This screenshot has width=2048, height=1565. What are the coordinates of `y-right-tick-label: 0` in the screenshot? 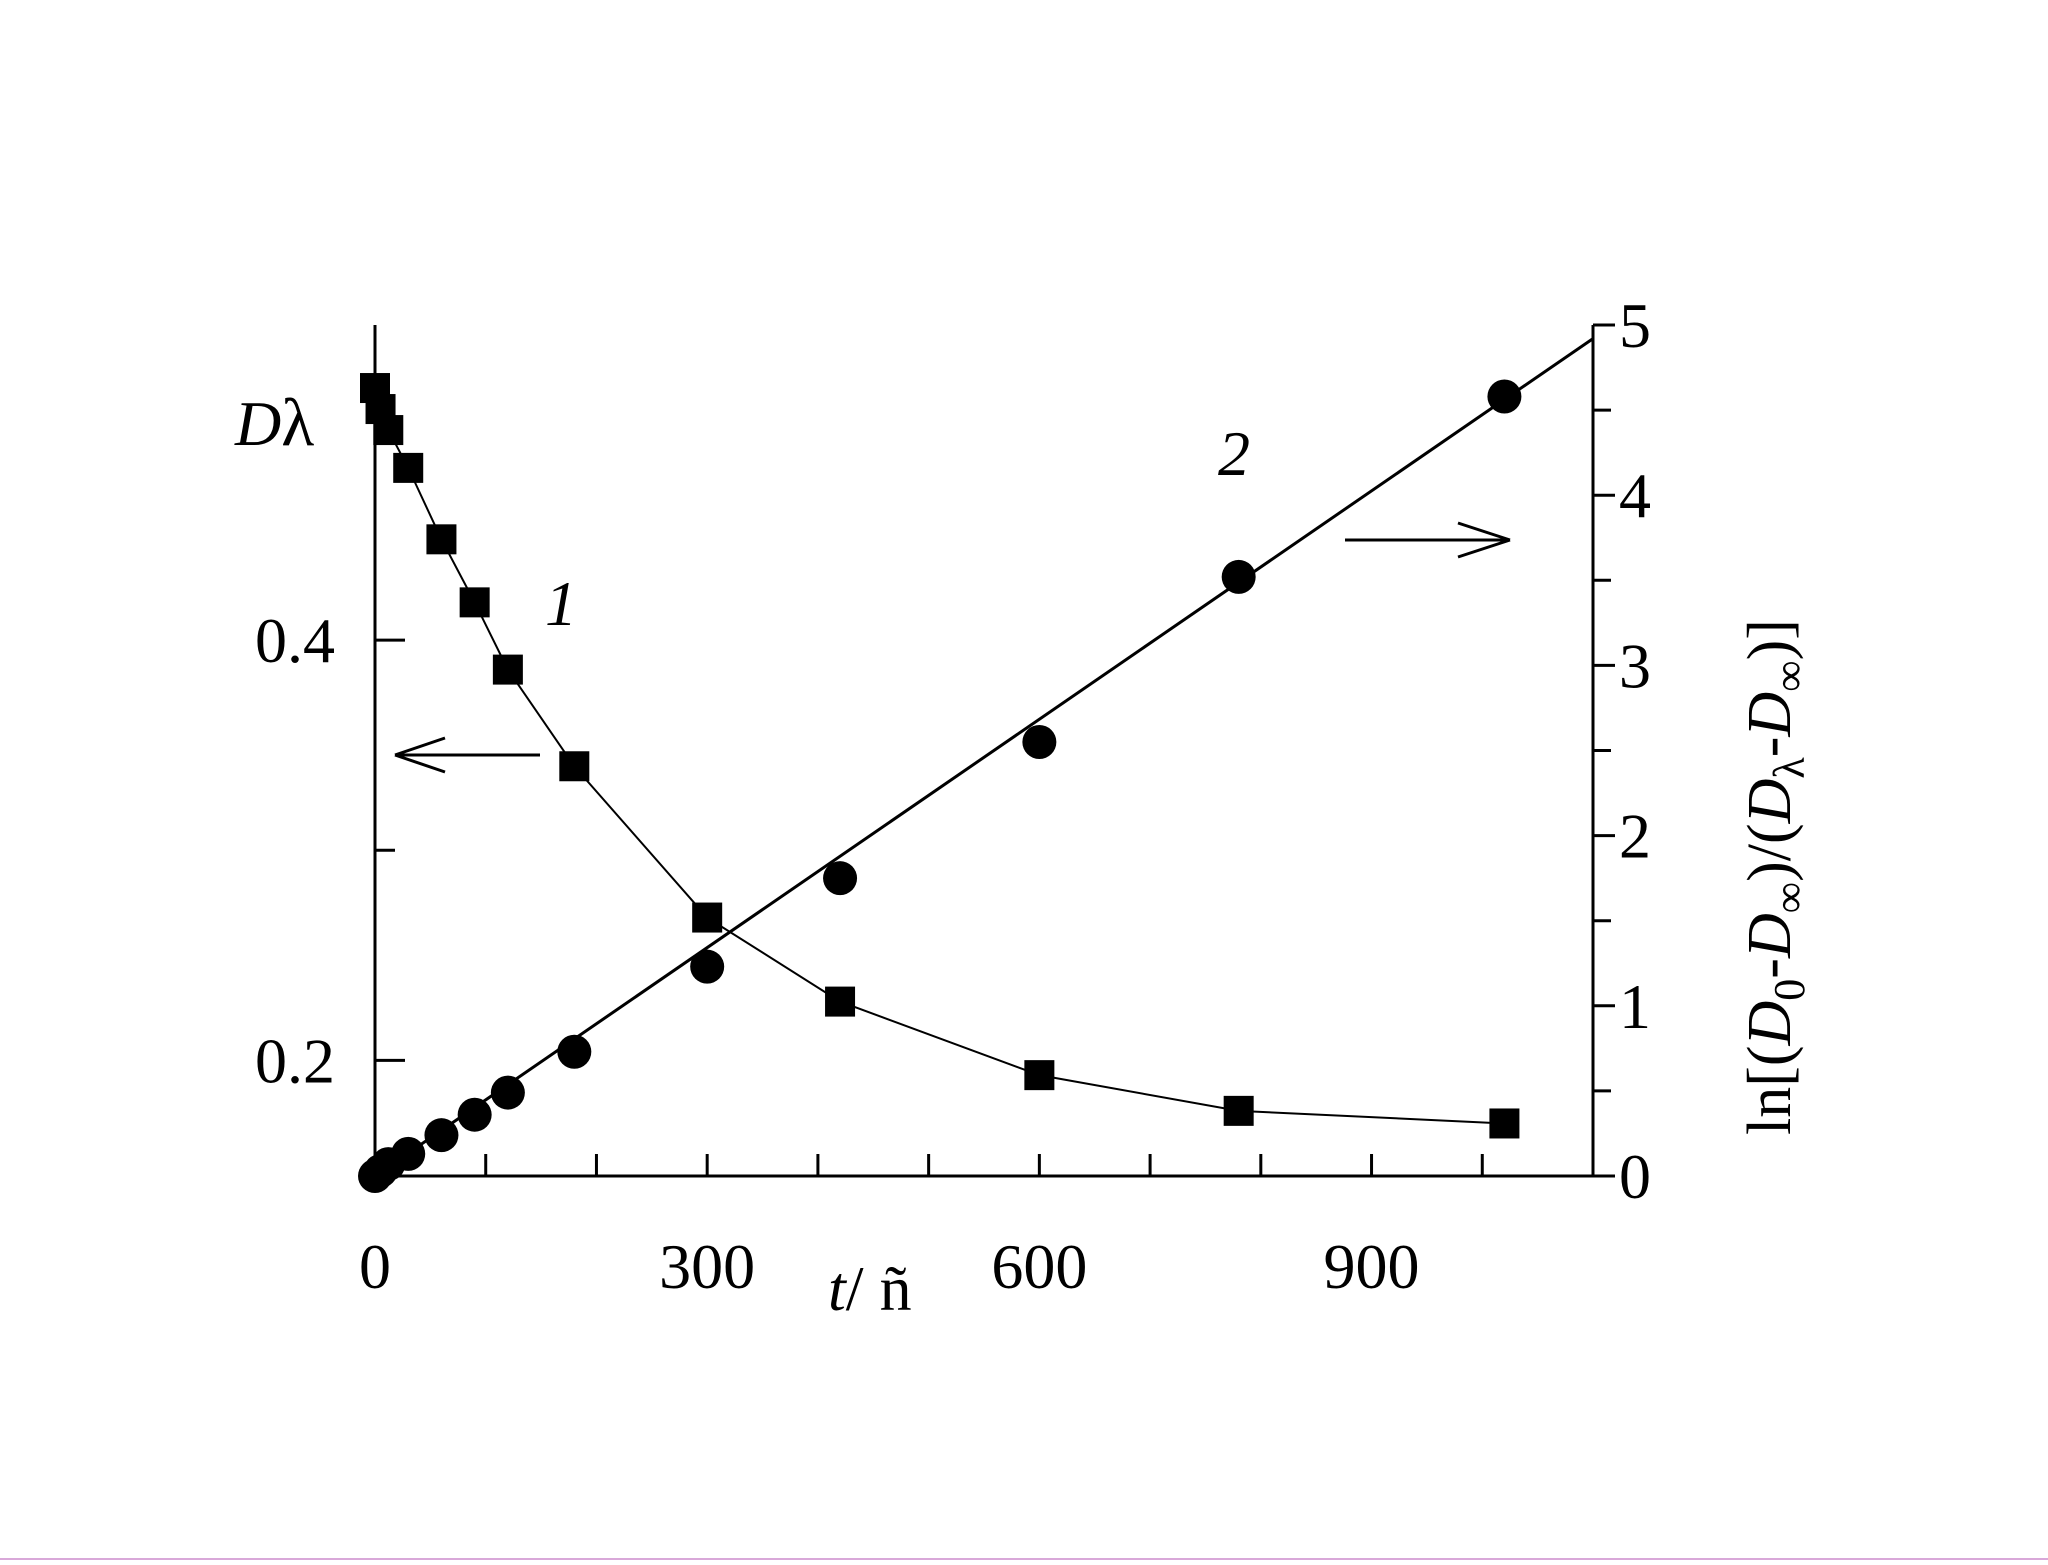 It's located at (1635, 1176).